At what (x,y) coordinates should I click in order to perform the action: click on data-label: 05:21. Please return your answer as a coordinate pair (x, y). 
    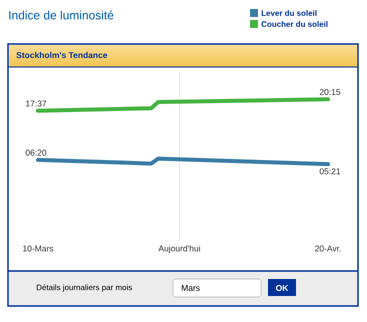
    Looking at the image, I should click on (330, 171).